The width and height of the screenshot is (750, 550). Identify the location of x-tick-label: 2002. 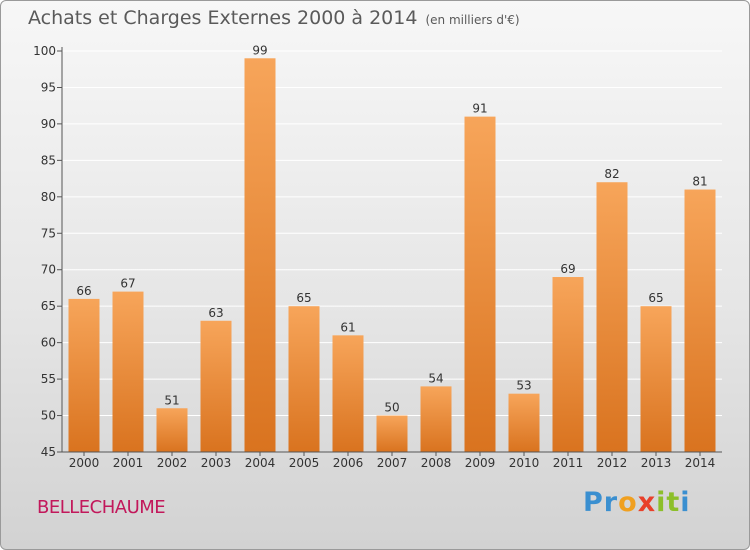
(172, 463).